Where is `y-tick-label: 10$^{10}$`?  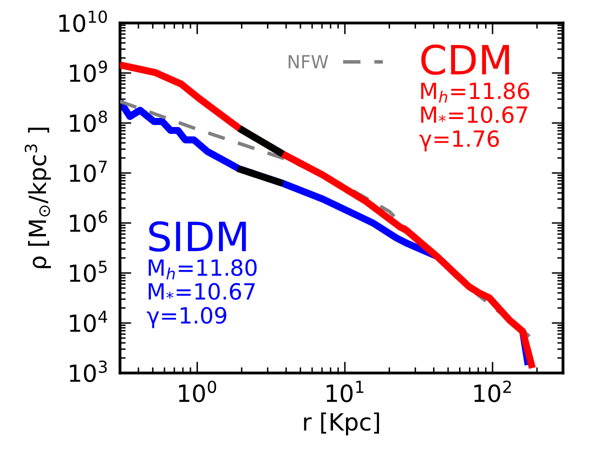 y-tick-label: 10$^{10}$ is located at coordinates (83, 21).